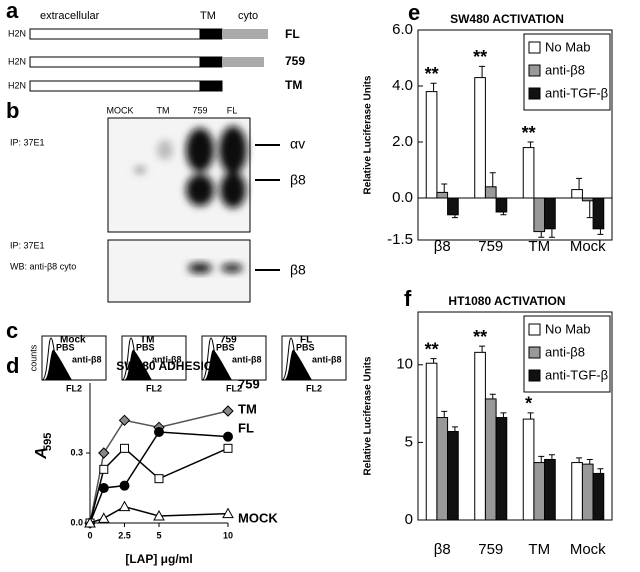 Image resolution: width=640 pixels, height=572 pixels. What do you see at coordinates (124, 535) in the screenshot?
I see `x-tick-label: 2.5` at bounding box center [124, 535].